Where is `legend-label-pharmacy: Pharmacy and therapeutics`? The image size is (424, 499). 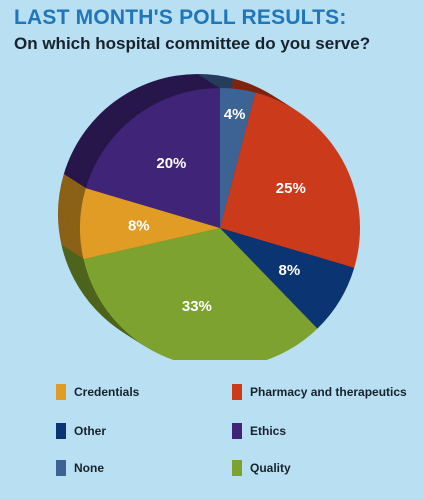 legend-label-pharmacy: Pharmacy and therapeutics is located at coordinates (328, 392).